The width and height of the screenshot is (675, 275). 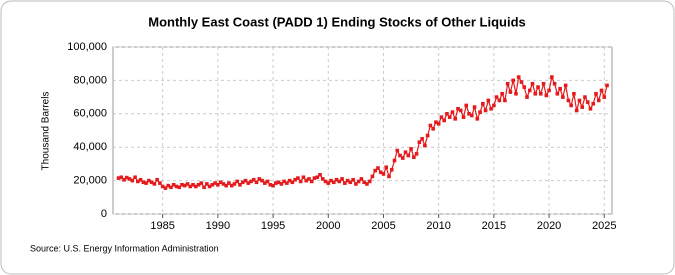 What do you see at coordinates (90, 114) in the screenshot?
I see `y-tick-label: 60,000` at bounding box center [90, 114].